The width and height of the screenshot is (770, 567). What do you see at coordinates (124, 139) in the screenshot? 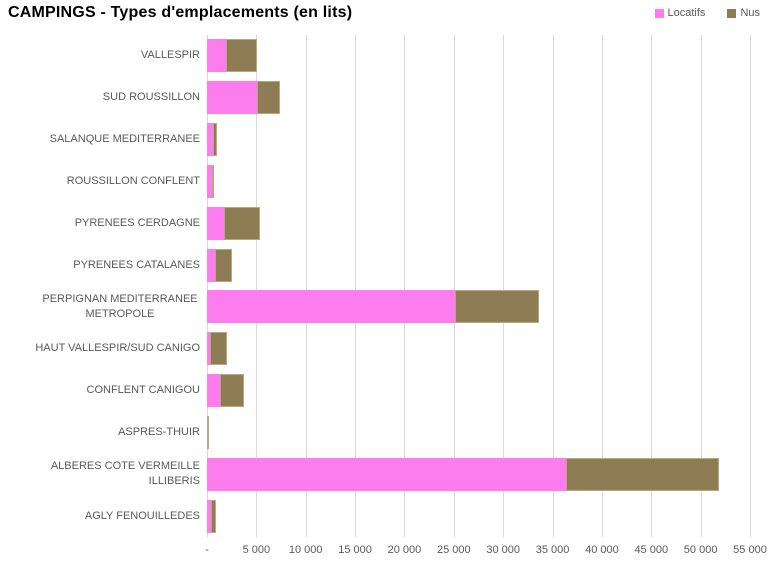
I see `category-label: SALANQUE MEDITERRANEE` at bounding box center [124, 139].